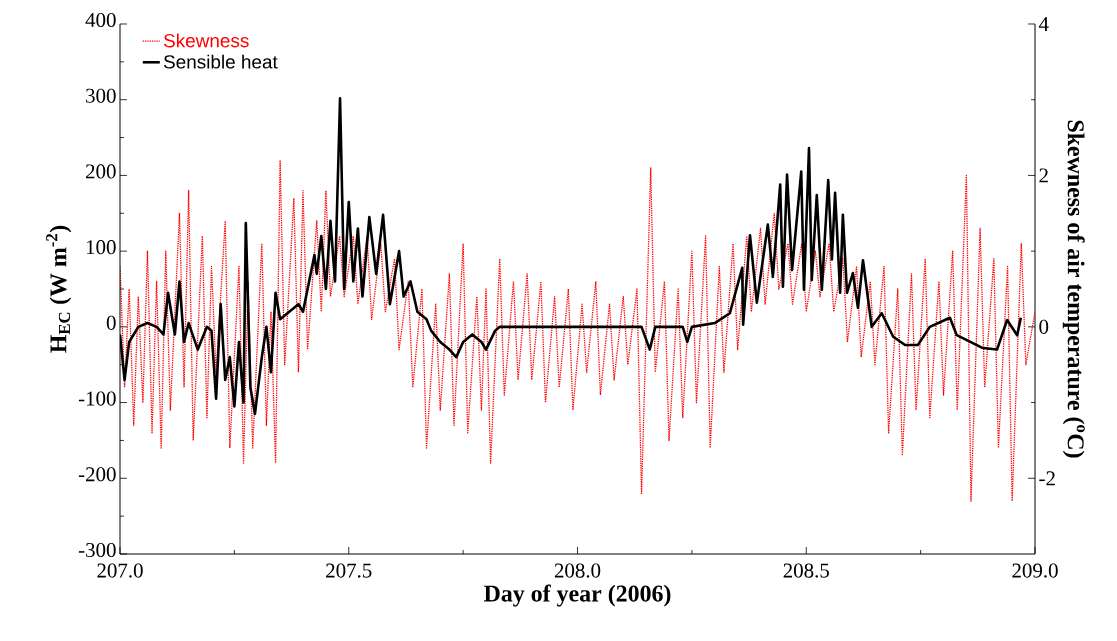 The width and height of the screenshot is (1117, 641). I want to click on y-tick-label: 300, so click(101, 95).